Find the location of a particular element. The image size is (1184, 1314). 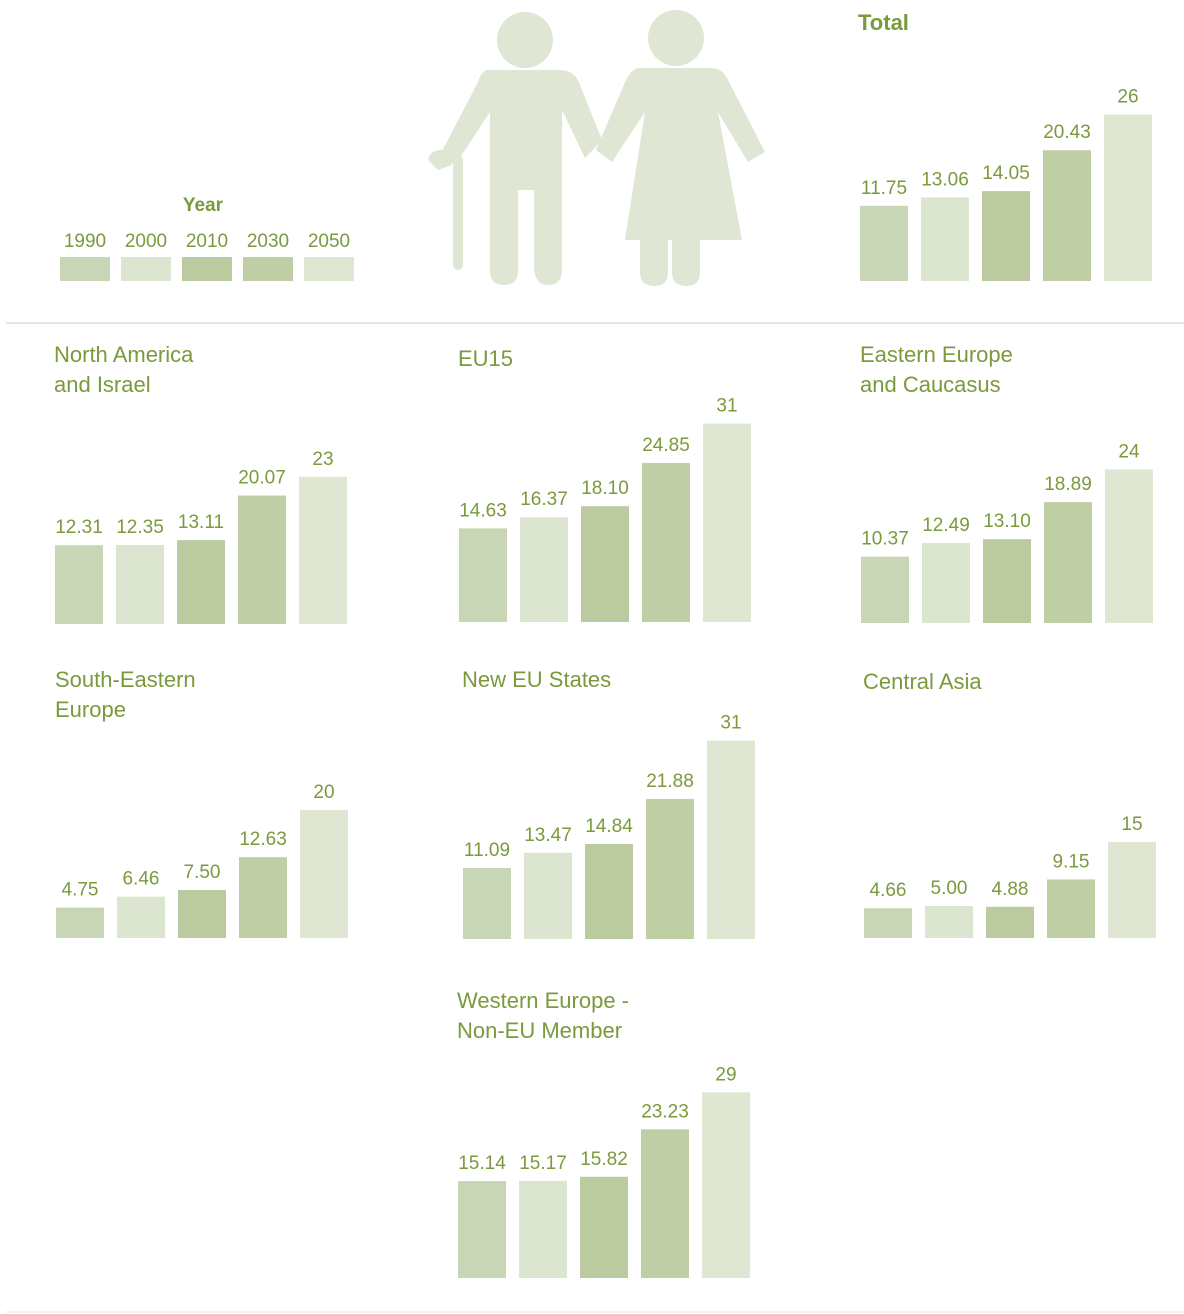

chart-title: EU15 is located at coordinates (486, 358).